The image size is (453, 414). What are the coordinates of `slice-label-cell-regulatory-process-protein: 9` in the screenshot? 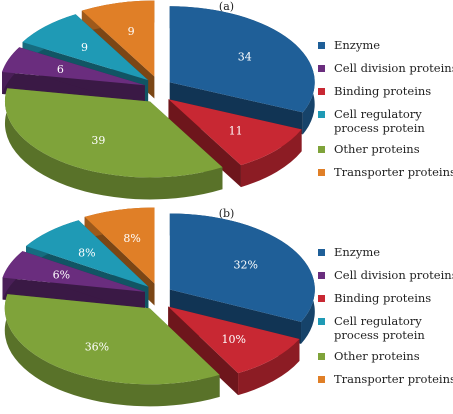 It's located at (84, 47).